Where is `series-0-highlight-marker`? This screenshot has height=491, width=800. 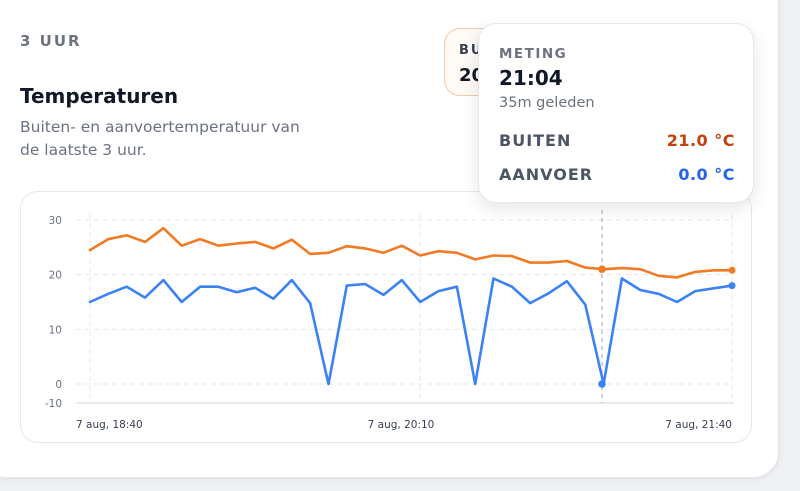
series-0-highlight-marker is located at coordinates (602, 269).